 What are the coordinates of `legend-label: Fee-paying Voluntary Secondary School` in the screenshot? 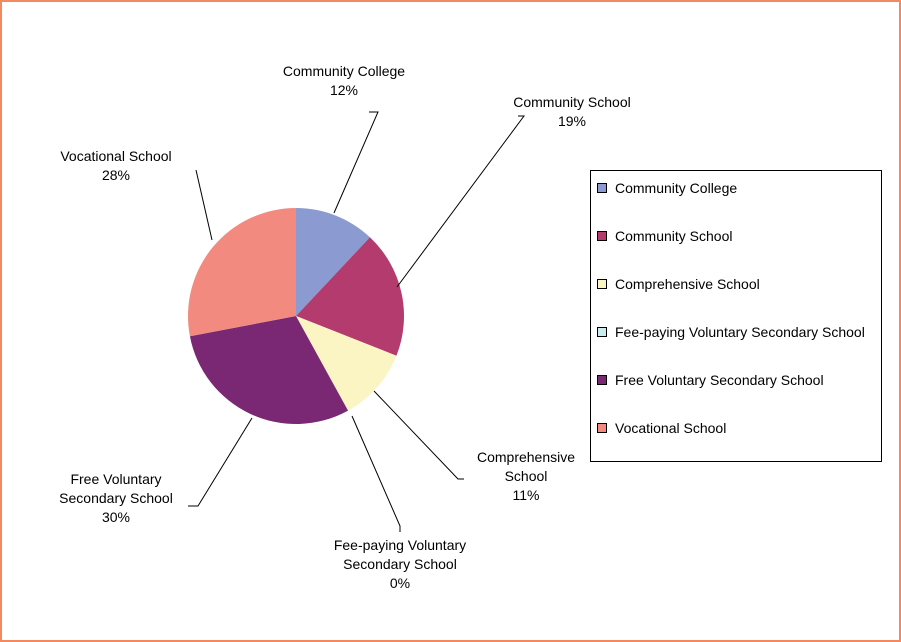 It's located at (740, 332).